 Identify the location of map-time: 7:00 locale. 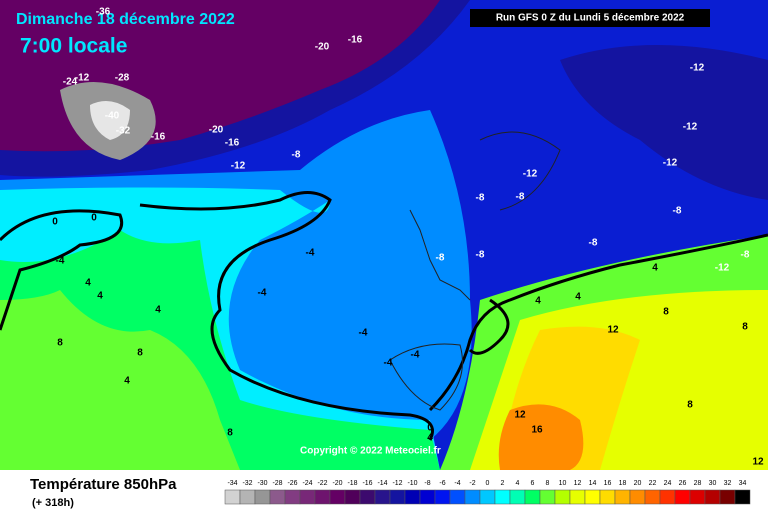
(73, 46).